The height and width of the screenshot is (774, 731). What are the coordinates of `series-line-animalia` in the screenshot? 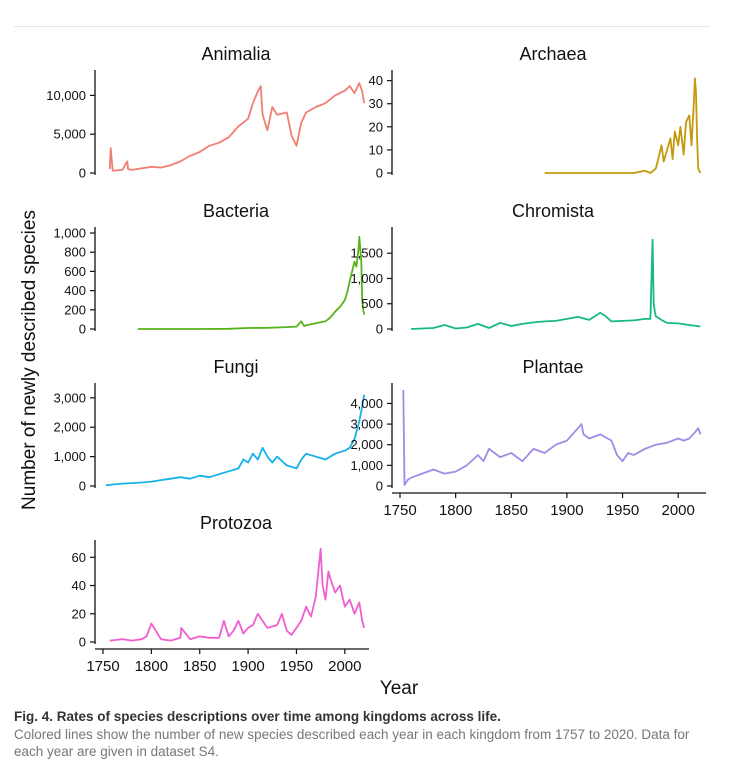 It's located at (237, 127).